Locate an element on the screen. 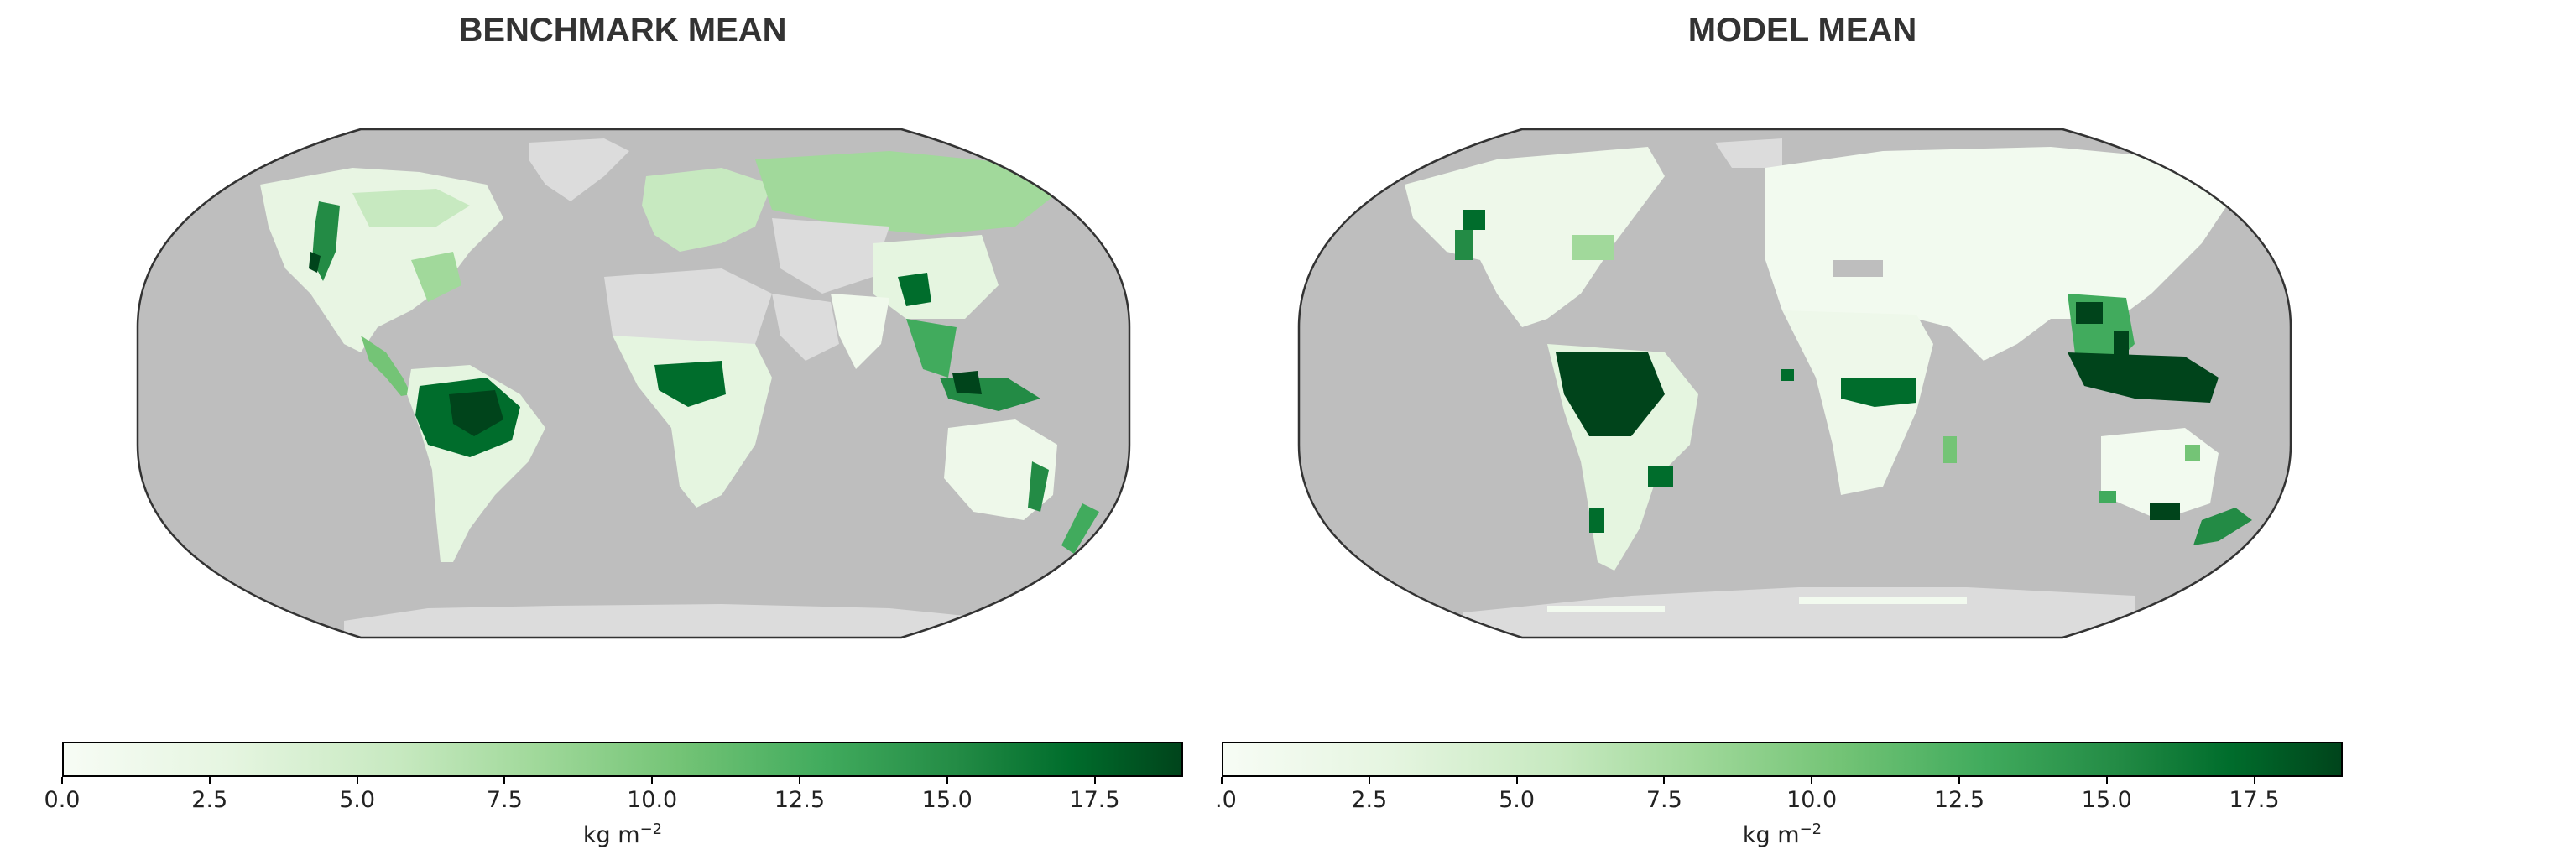  north-america is located at coordinates (1535, 237).